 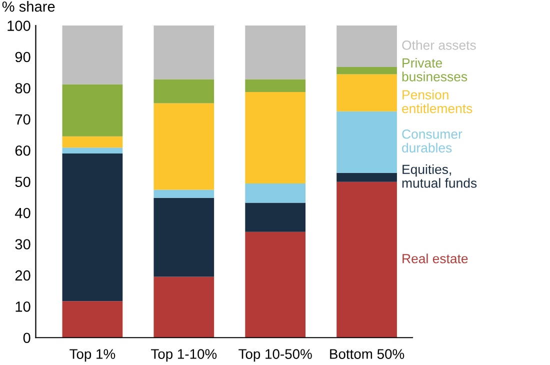 What do you see at coordinates (22, 213) in the screenshot?
I see `y-tick-label: 40` at bounding box center [22, 213].